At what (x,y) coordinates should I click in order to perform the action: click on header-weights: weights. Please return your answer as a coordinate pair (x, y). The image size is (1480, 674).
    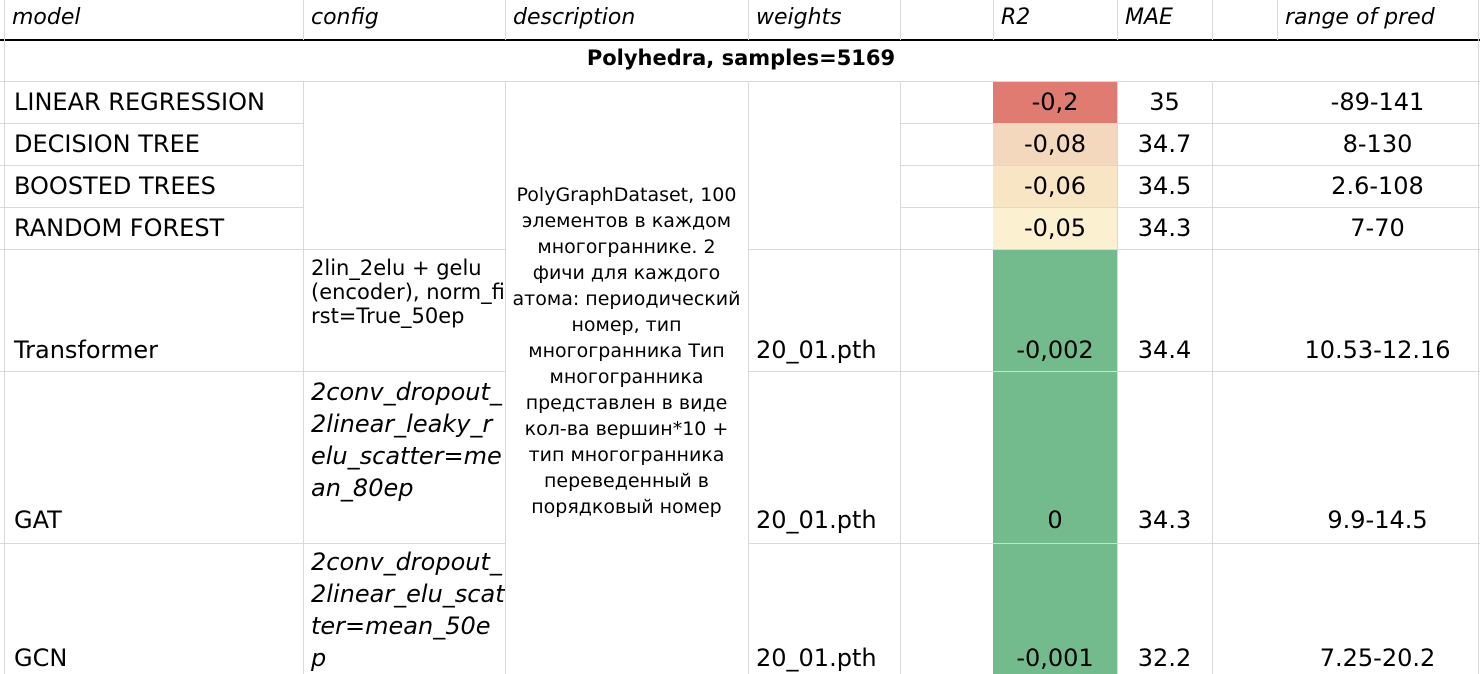
    Looking at the image, I should click on (799, 17).